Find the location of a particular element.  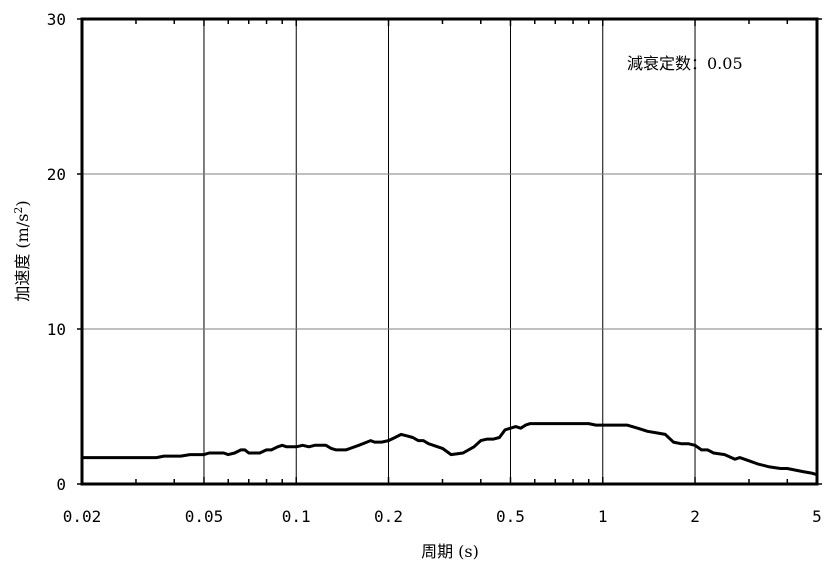

y-tick-label: 0 is located at coordinates (61, 484).